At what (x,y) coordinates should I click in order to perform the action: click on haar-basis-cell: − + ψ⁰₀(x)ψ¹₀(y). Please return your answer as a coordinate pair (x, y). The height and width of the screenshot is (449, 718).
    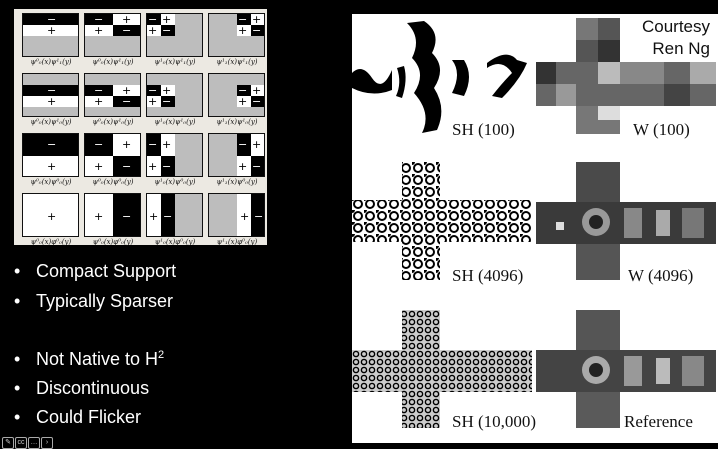
    Looking at the image, I should click on (50, 99).